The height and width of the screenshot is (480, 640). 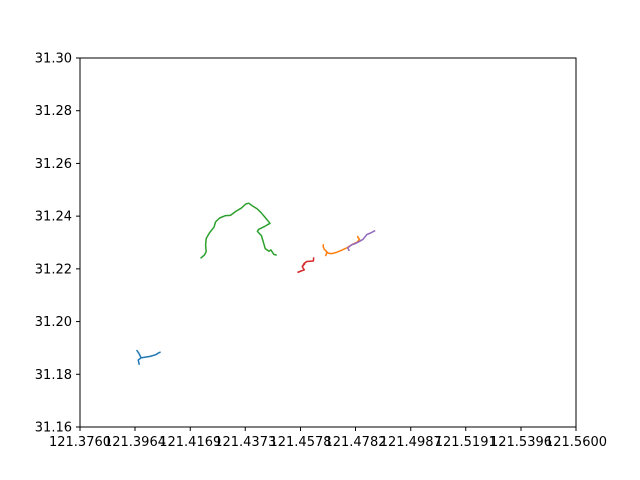 I want to click on y-tick-label-6: 31.28, so click(x=53, y=111).